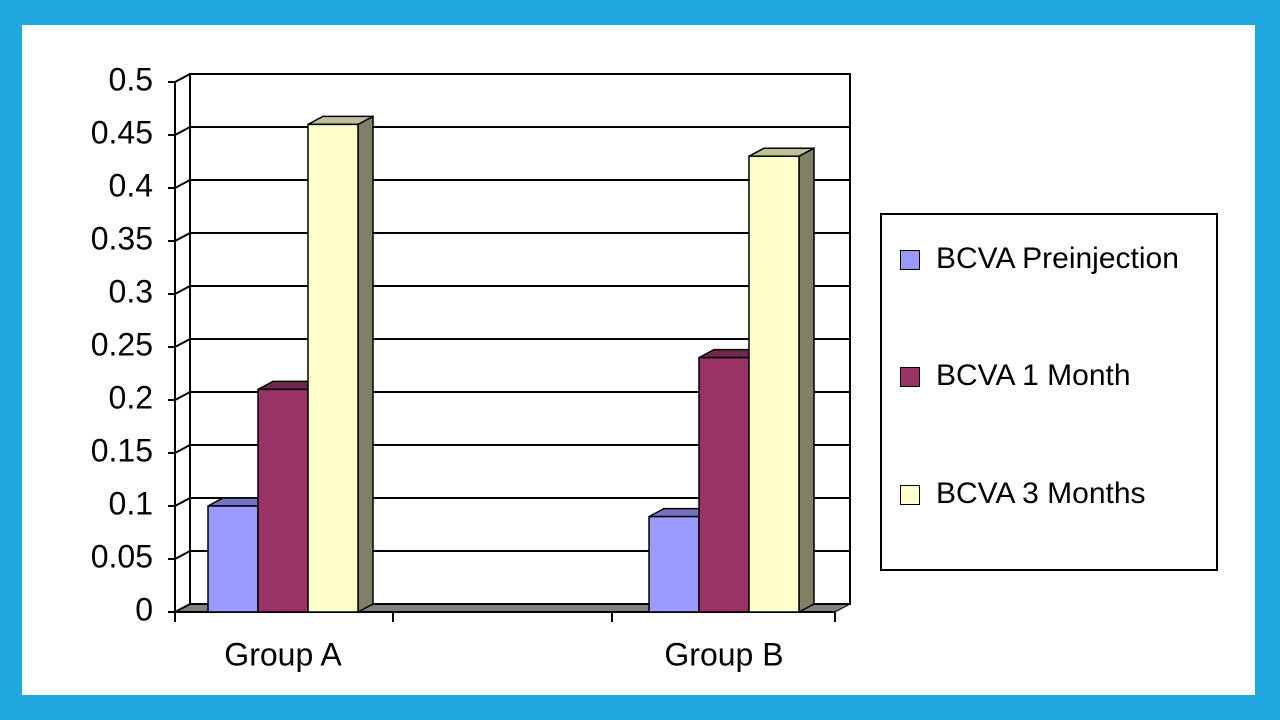 The height and width of the screenshot is (720, 1280). What do you see at coordinates (122, 450) in the screenshot?
I see `y-tick-label: 0.15` at bounding box center [122, 450].